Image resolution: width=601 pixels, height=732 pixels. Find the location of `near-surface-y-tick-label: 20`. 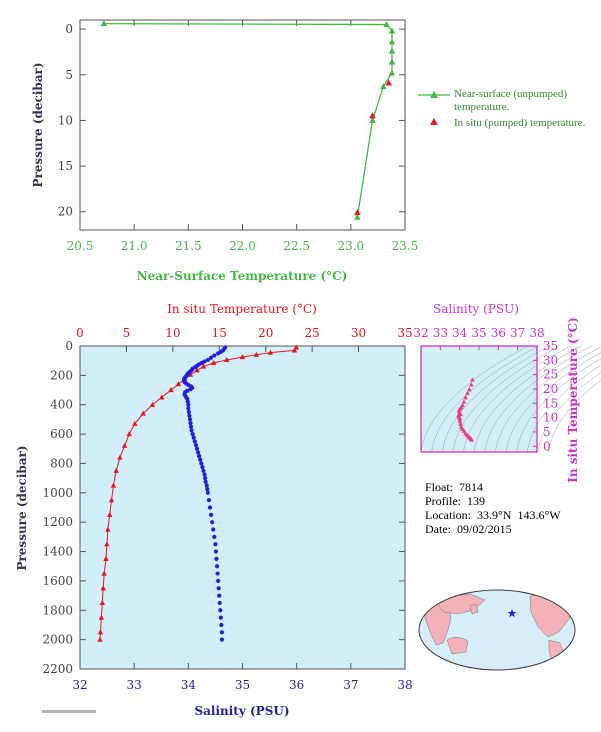

near-surface-y-tick-label: 20 is located at coordinates (65, 212).